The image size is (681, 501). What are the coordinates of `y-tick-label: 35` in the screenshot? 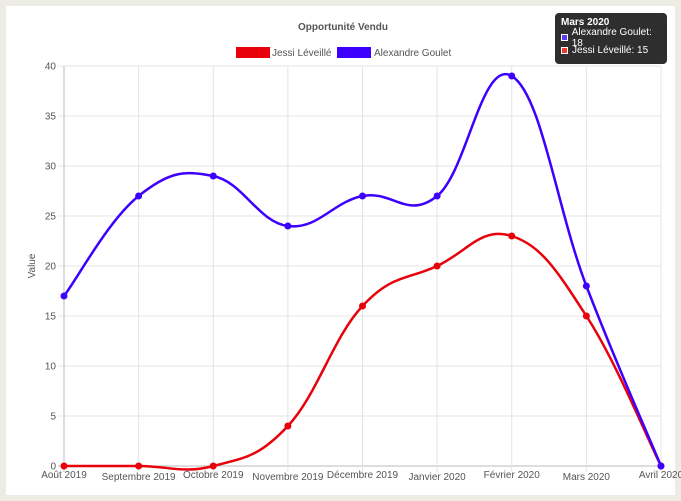 It's located at (51, 117).